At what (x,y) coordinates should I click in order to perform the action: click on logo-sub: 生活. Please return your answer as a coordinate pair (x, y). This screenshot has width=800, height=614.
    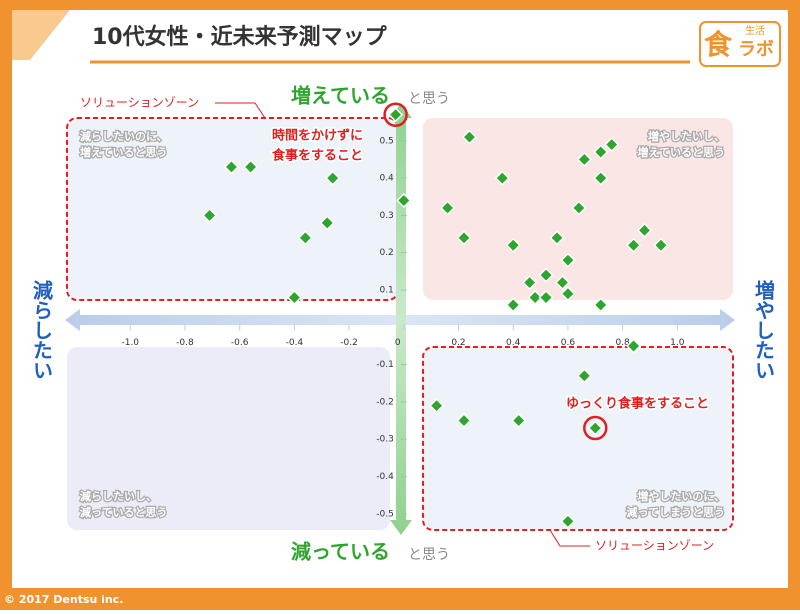
    Looking at the image, I should click on (755, 30).